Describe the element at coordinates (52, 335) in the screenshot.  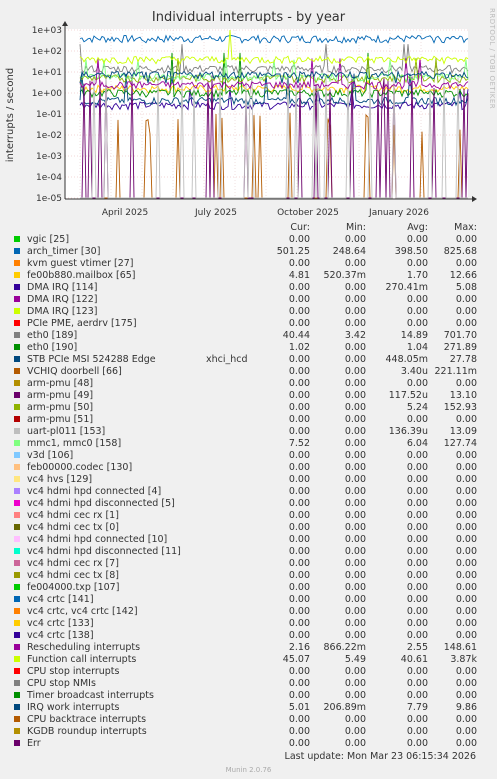
I see `legend-label: eth0 [189]` at that location.